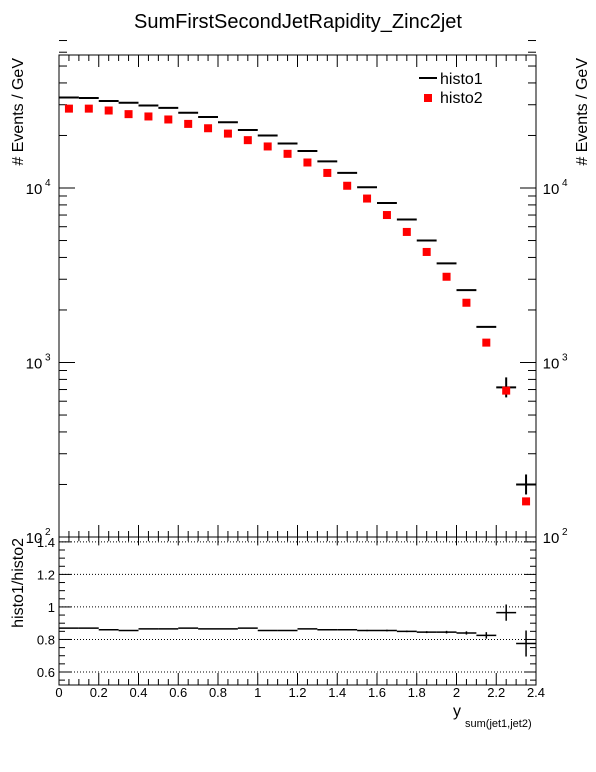 The image size is (596, 772). I want to click on ratio-grid, so click(297, 607).